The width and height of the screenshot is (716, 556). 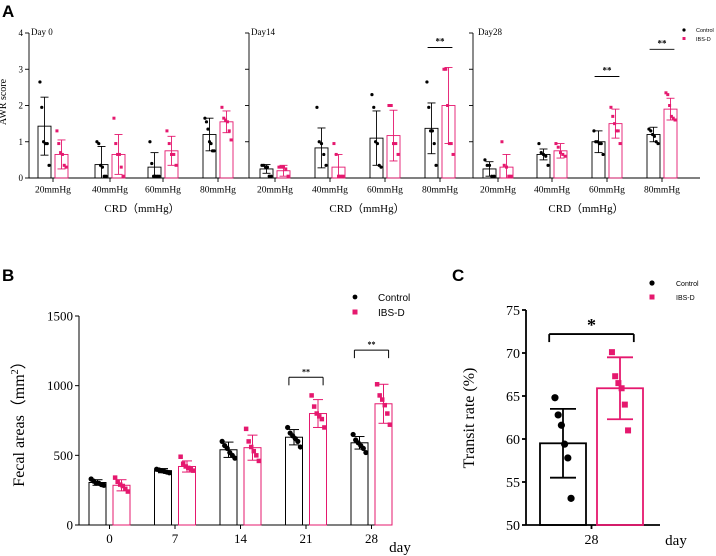 I want to click on panel-a-legend-control: Control, so click(x=705, y=31).